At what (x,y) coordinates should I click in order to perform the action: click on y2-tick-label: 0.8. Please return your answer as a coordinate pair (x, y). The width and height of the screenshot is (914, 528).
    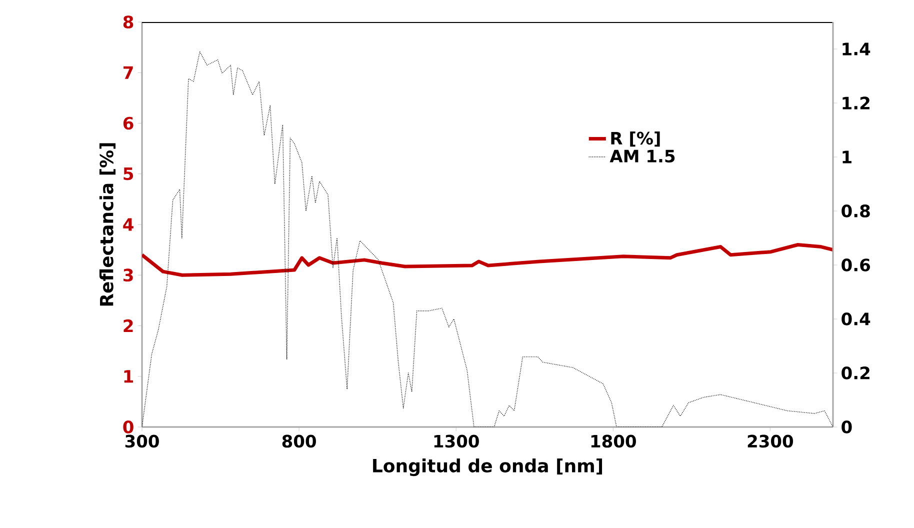
    Looking at the image, I should click on (856, 211).